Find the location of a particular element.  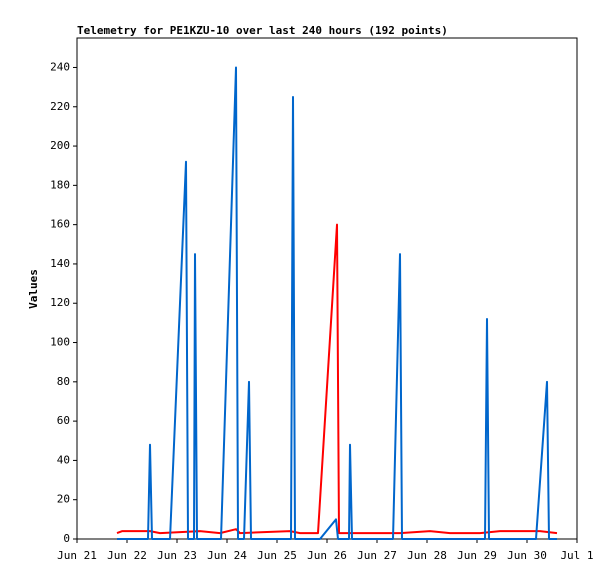

y-tick-label: 0 is located at coordinates (66, 538).